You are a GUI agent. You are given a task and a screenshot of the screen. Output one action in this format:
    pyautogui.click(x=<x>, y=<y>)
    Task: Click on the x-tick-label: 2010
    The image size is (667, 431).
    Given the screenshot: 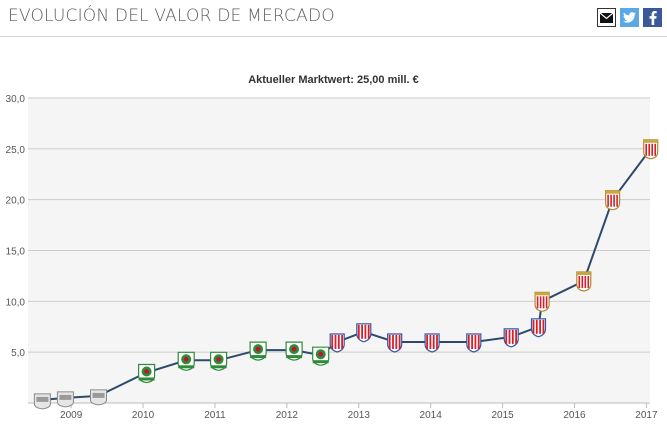 What is the action you would take?
    pyautogui.click(x=143, y=415)
    